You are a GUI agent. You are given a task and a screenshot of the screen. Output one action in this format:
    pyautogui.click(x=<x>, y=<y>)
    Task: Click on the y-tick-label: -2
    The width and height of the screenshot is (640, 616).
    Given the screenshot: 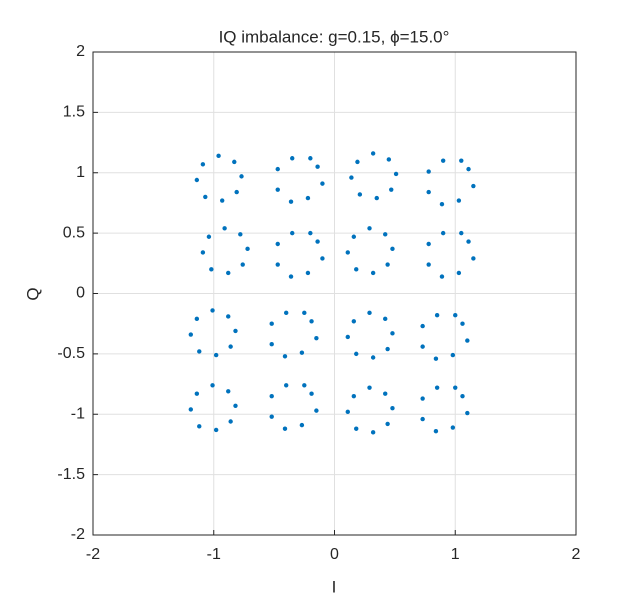 What is the action you would take?
    pyautogui.click(x=78, y=534)
    